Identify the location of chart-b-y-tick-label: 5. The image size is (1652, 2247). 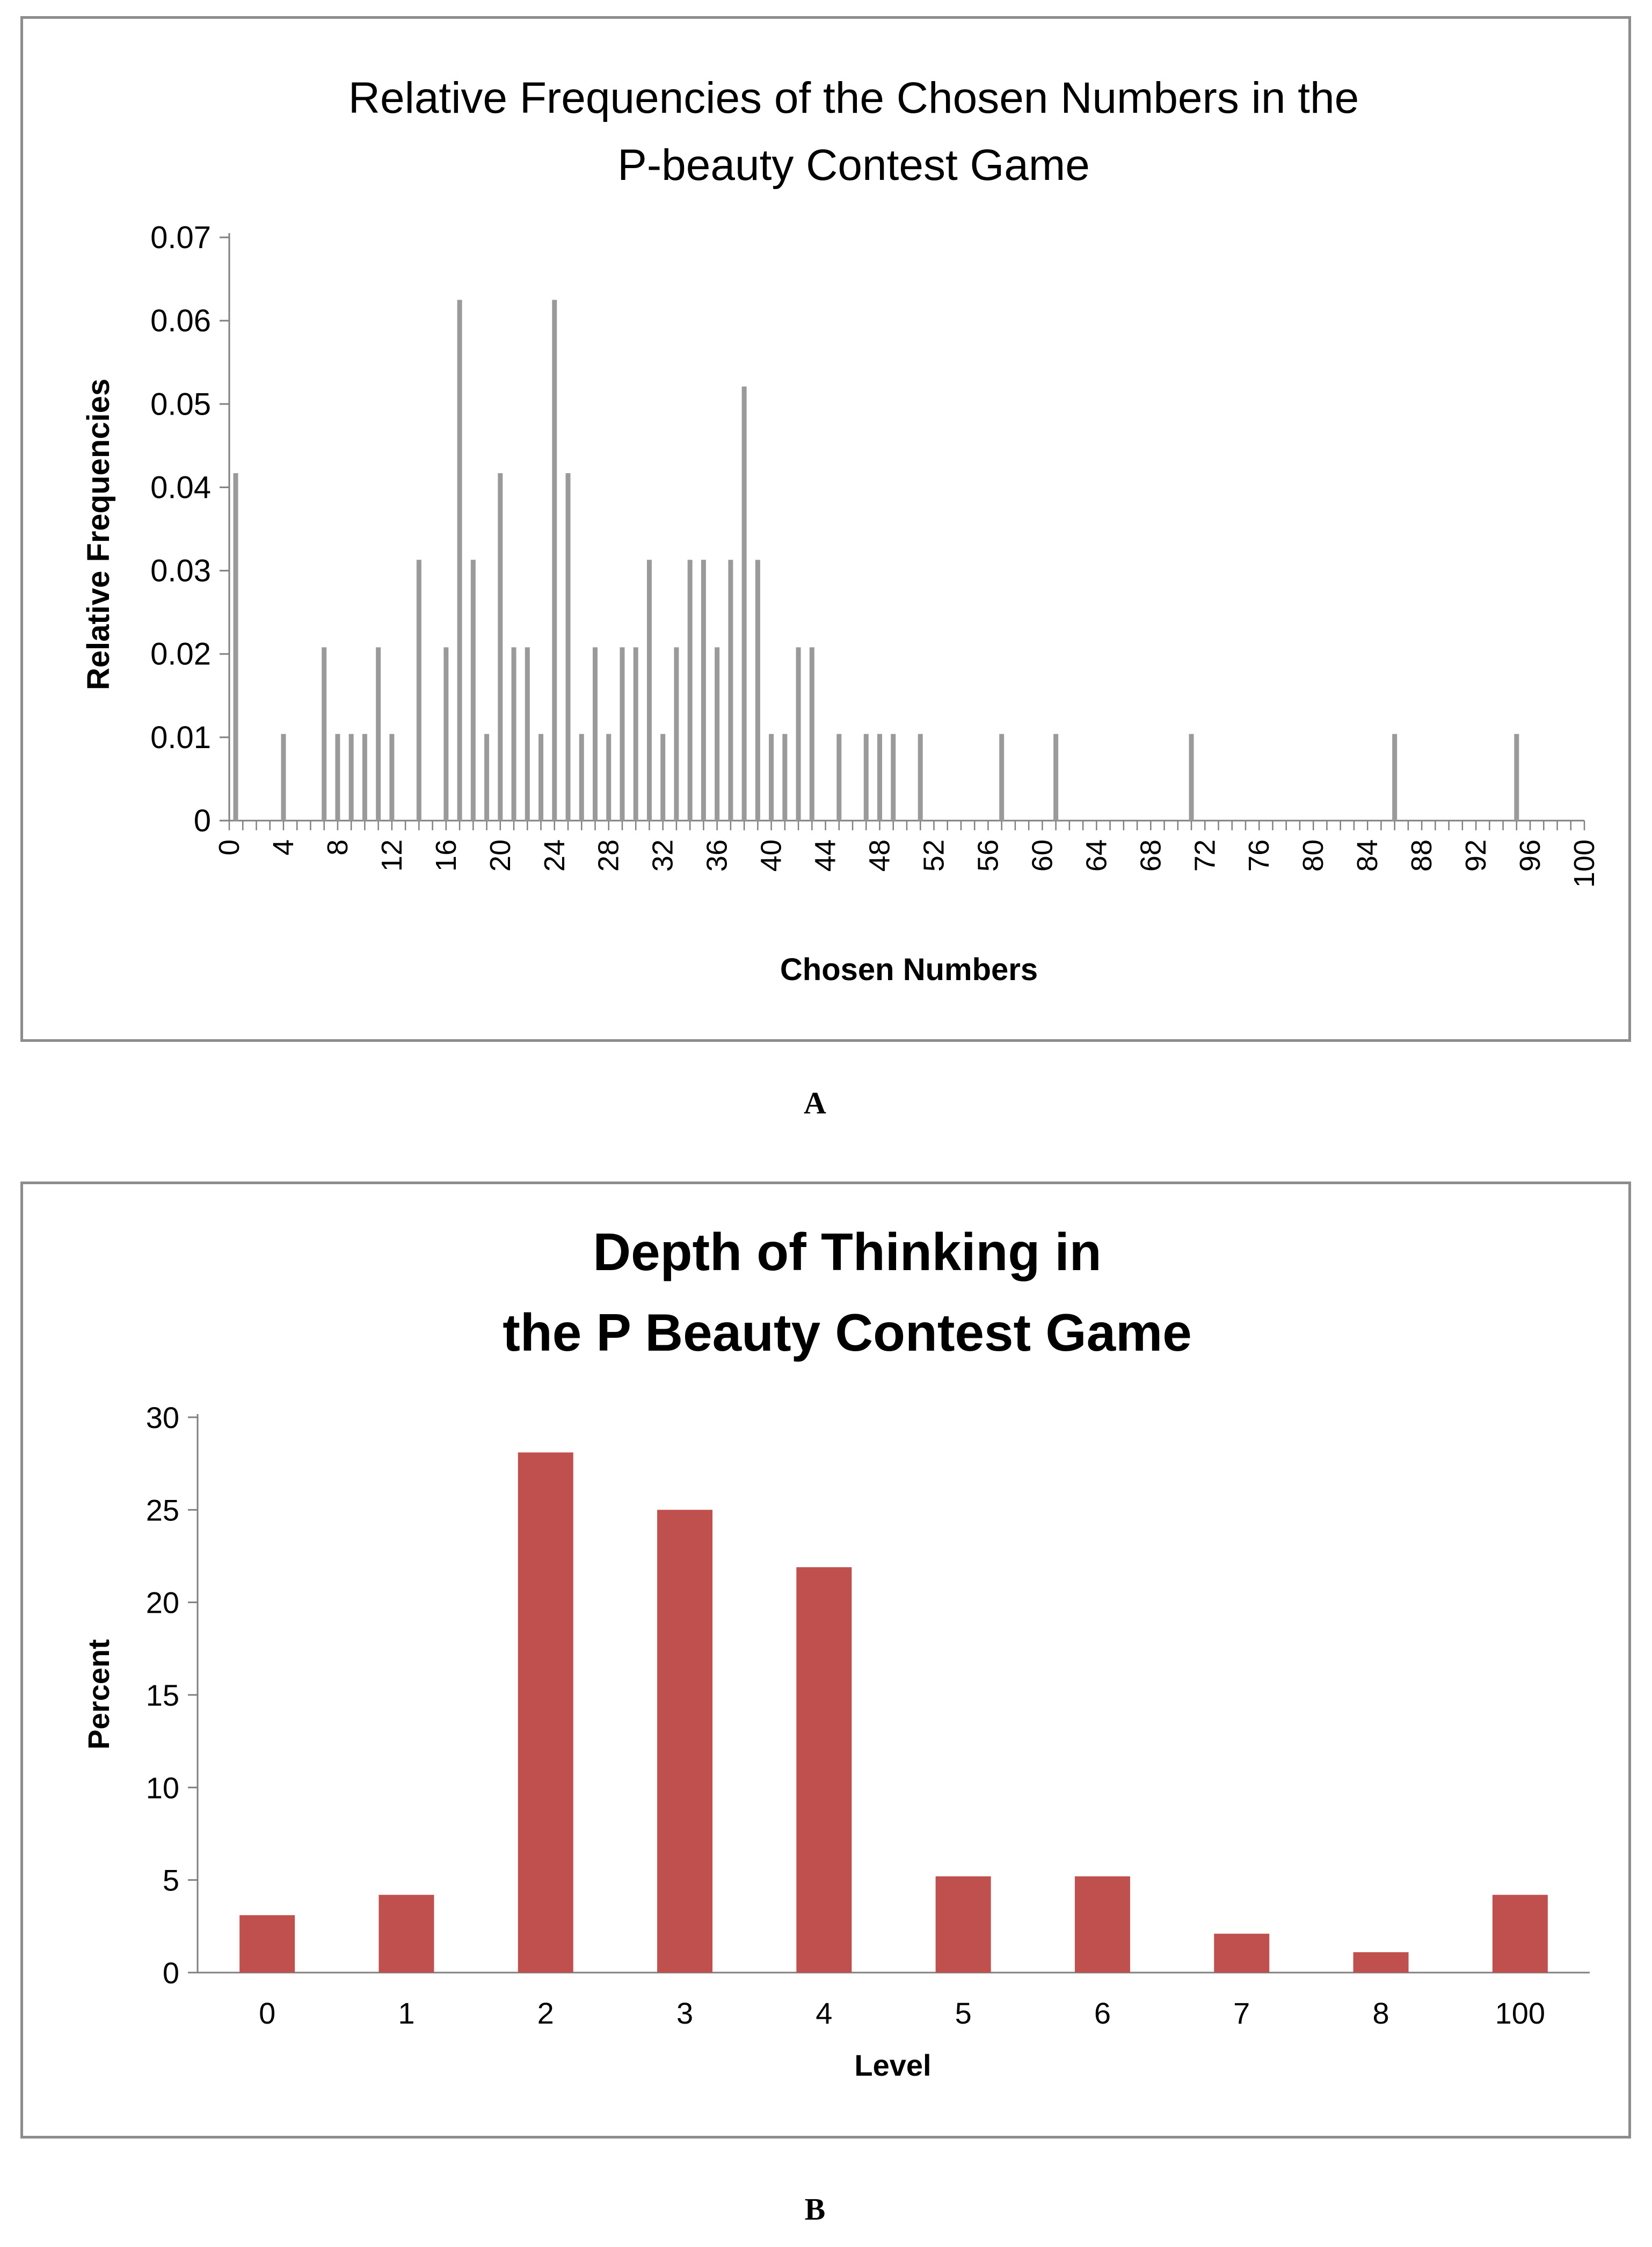
(171, 1880).